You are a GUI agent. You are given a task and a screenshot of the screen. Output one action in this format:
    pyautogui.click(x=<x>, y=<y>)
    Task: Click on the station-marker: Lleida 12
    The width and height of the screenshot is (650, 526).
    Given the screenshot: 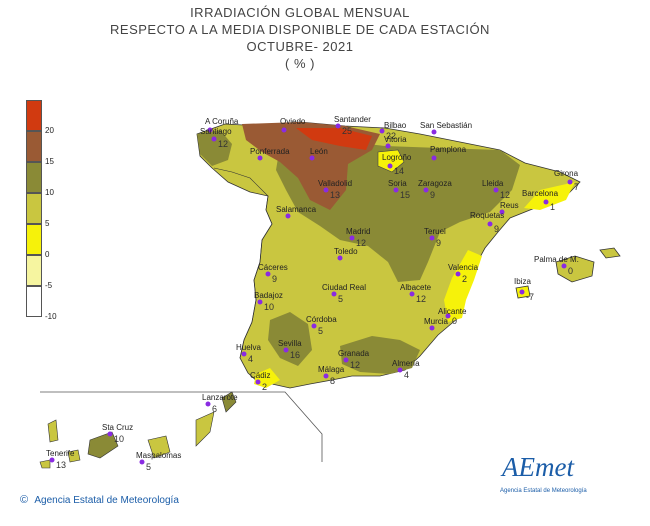 What is the action you would take?
    pyautogui.click(x=496, y=189)
    